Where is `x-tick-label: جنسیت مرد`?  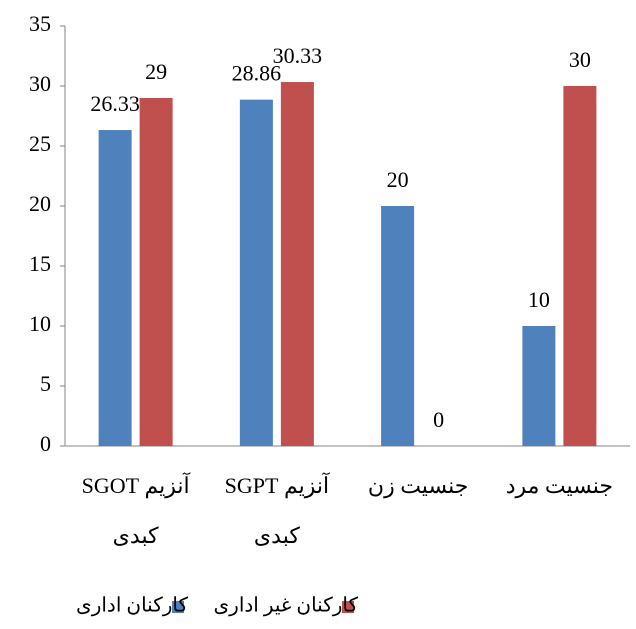
x-tick-label: جنسیت مرد is located at coordinates (559, 486).